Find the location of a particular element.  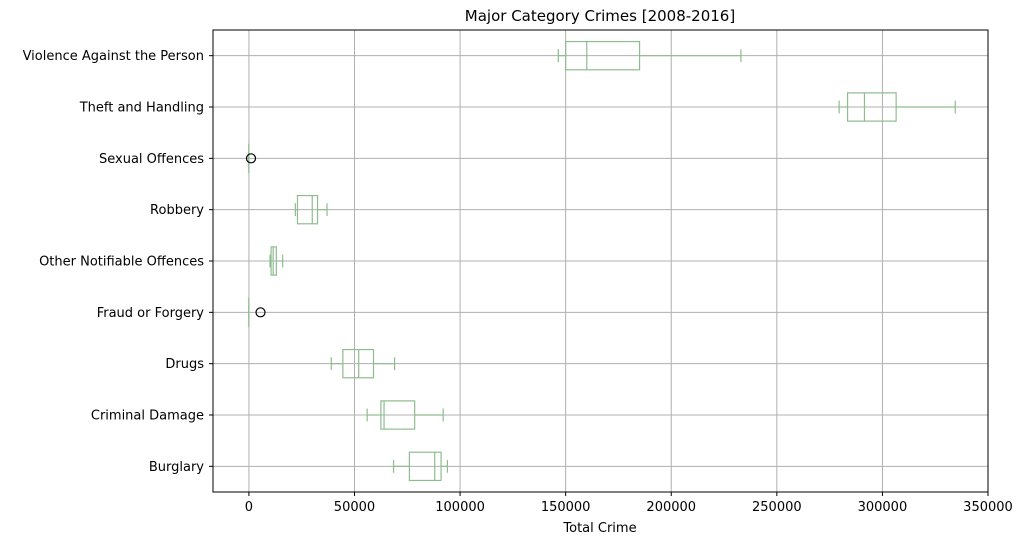

x-tick-label: 0 is located at coordinates (249, 507).